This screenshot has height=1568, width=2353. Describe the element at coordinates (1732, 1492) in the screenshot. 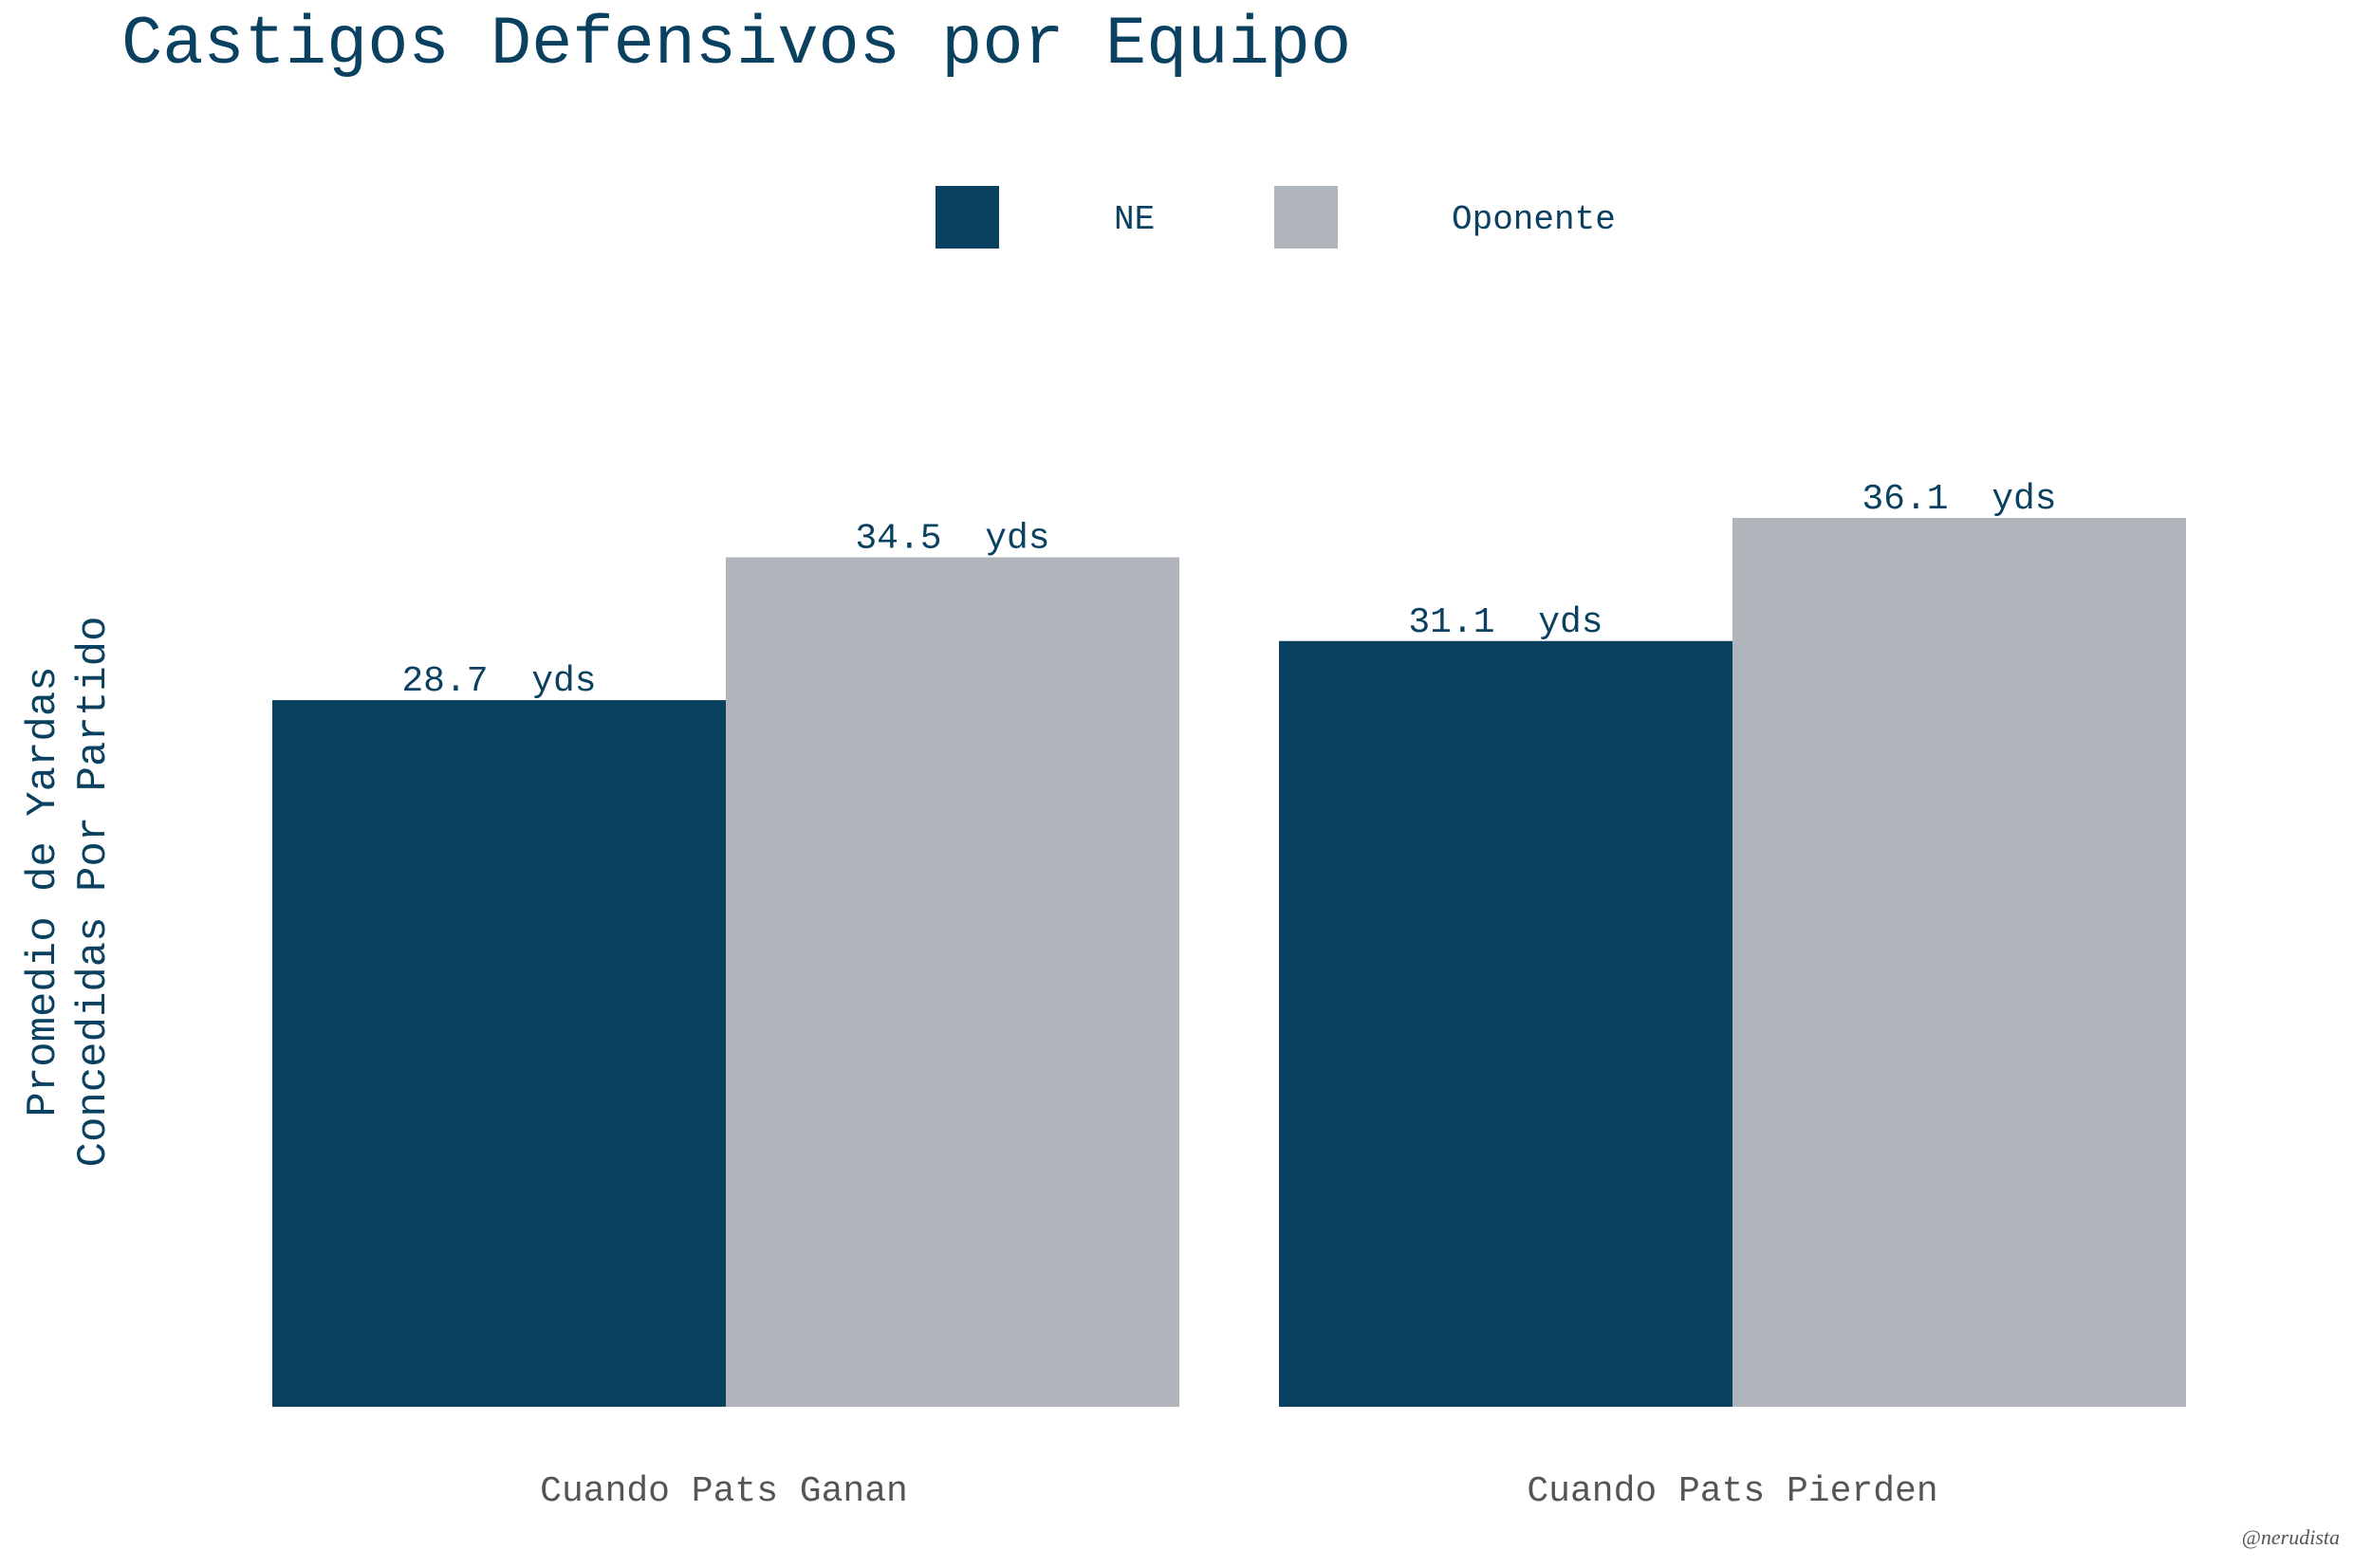

I see `x-tick-label: Cuando Pats Pierden` at that location.